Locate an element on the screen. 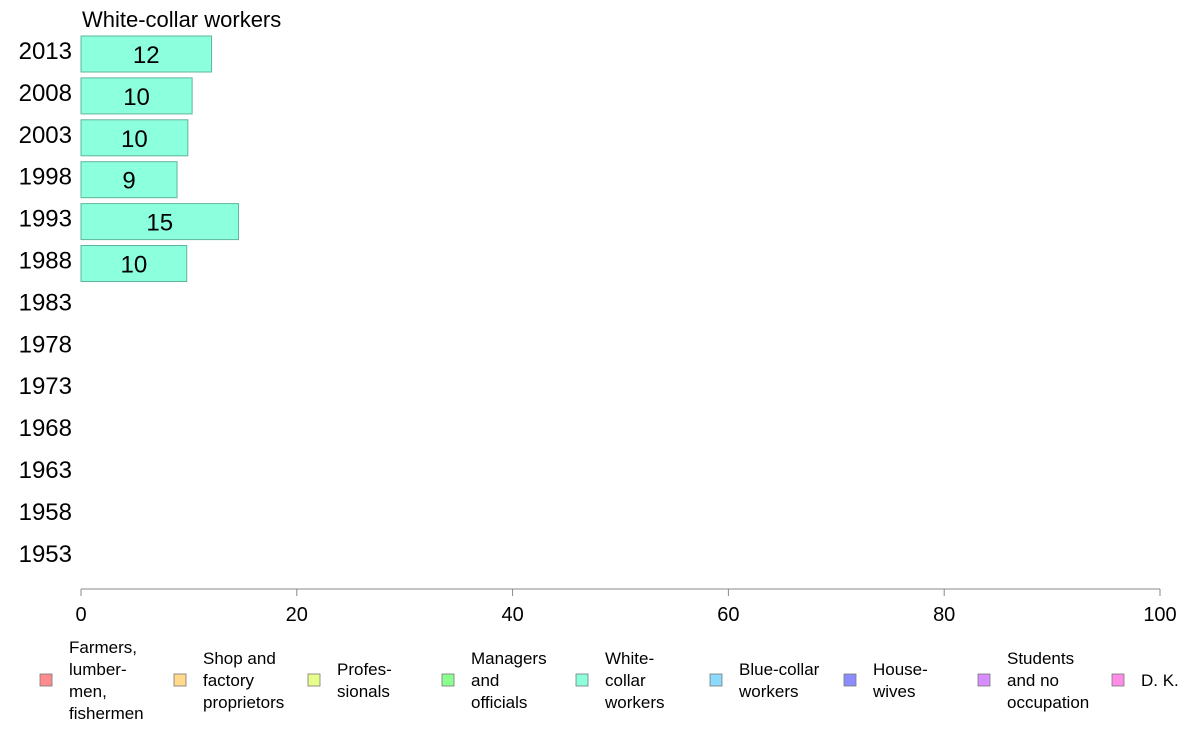  y-tick-label: 1968 is located at coordinates (45, 428).